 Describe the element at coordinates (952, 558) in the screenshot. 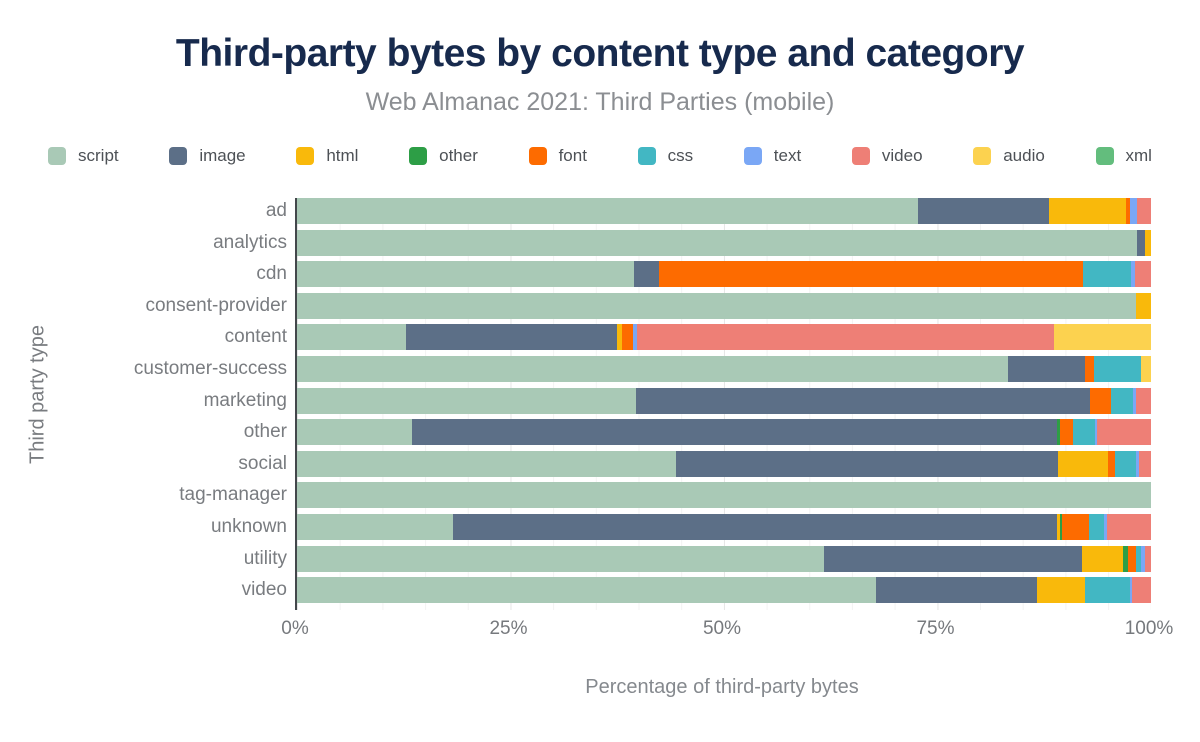

I see `bar-segment-utility-image` at that location.